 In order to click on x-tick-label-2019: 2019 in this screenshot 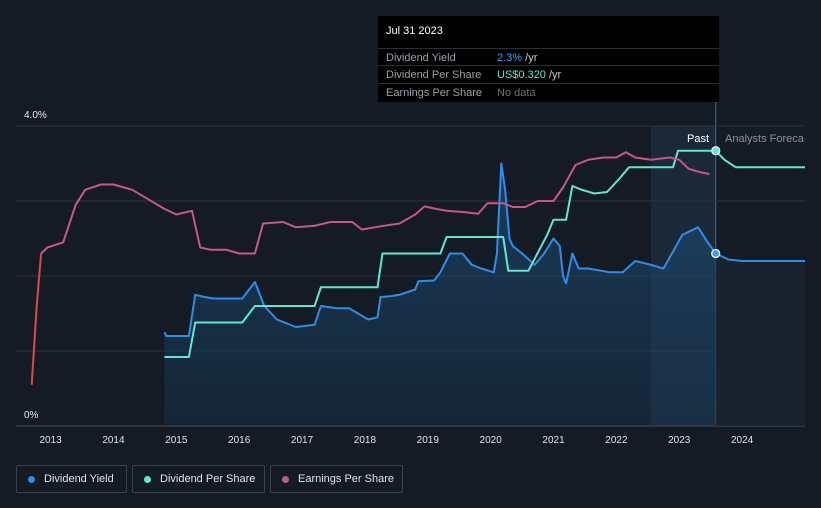, I will do `click(428, 440)`.